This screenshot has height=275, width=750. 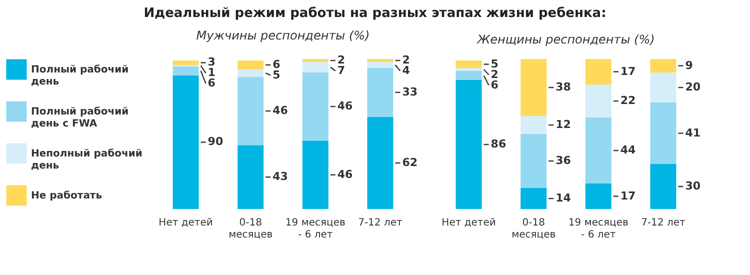 What do you see at coordinates (564, 160) in the screenshot?
I see `data-label: 36` at bounding box center [564, 160].